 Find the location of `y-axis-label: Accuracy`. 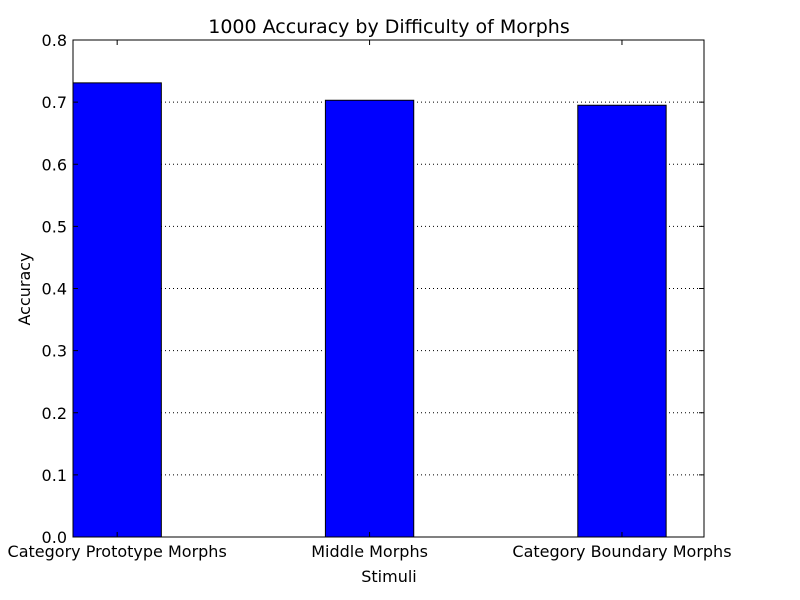

y-axis-label: Accuracy is located at coordinates (24, 288).